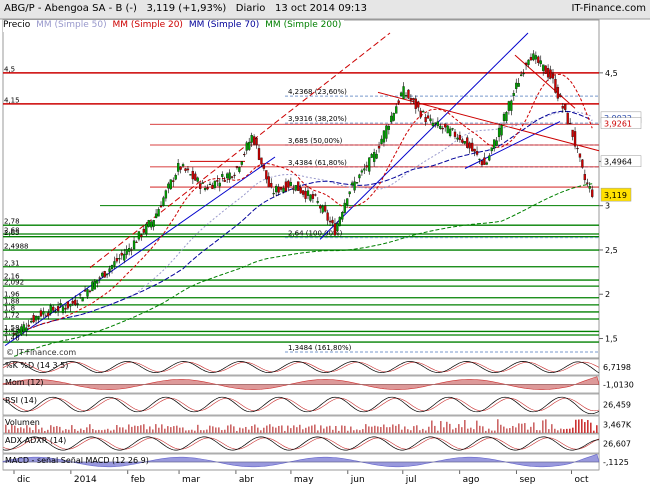 Image resolution: width=650 pixels, height=490 pixels. I want to click on support-level-label: 2,65, so click(12, 233).